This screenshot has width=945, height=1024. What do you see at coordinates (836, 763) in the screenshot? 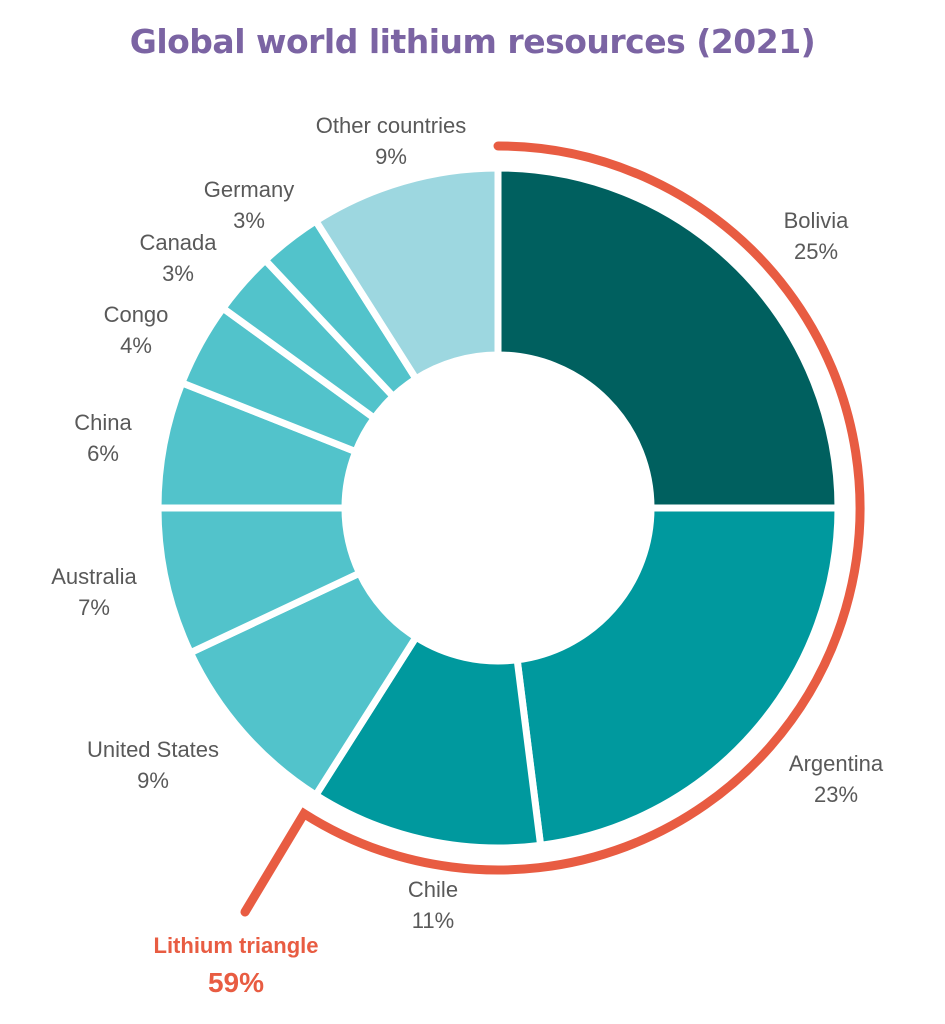
I see `label-argentina: Argentina` at bounding box center [836, 763].